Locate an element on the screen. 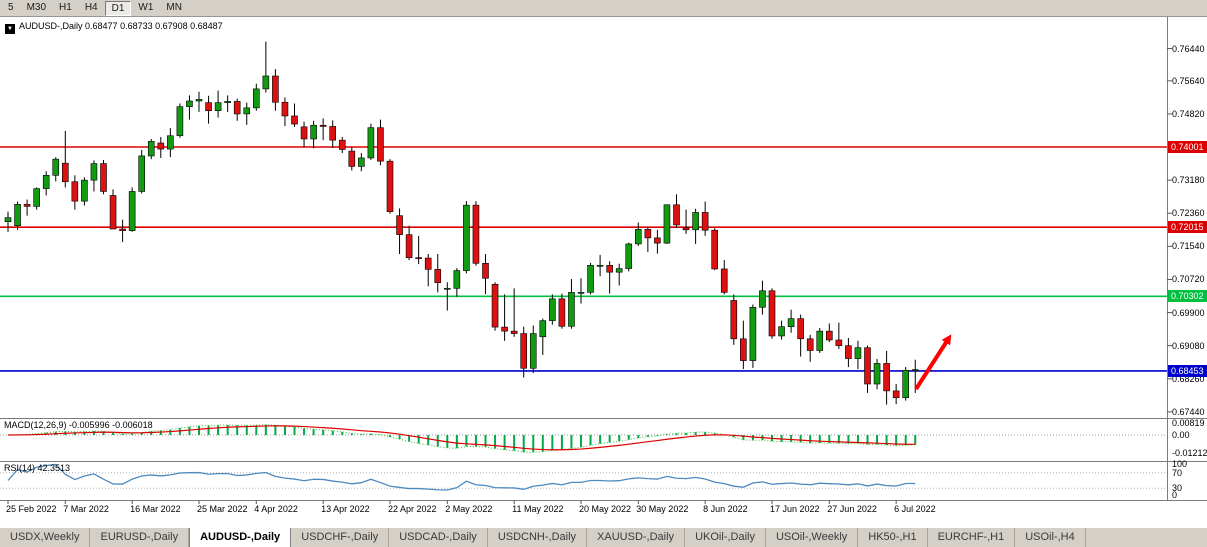  chart-tab-usoil-weekly: USOil-,Weekly is located at coordinates (812, 537).